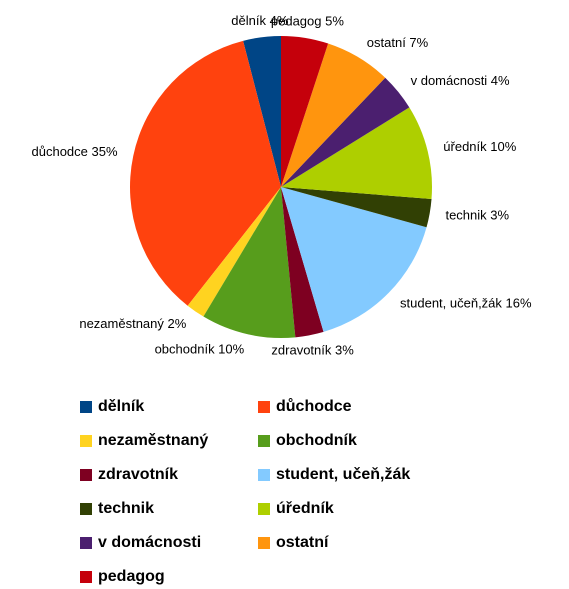 The height and width of the screenshot is (589, 569). Describe the element at coordinates (305, 508) in the screenshot. I see `legend-label: úředník` at that location.